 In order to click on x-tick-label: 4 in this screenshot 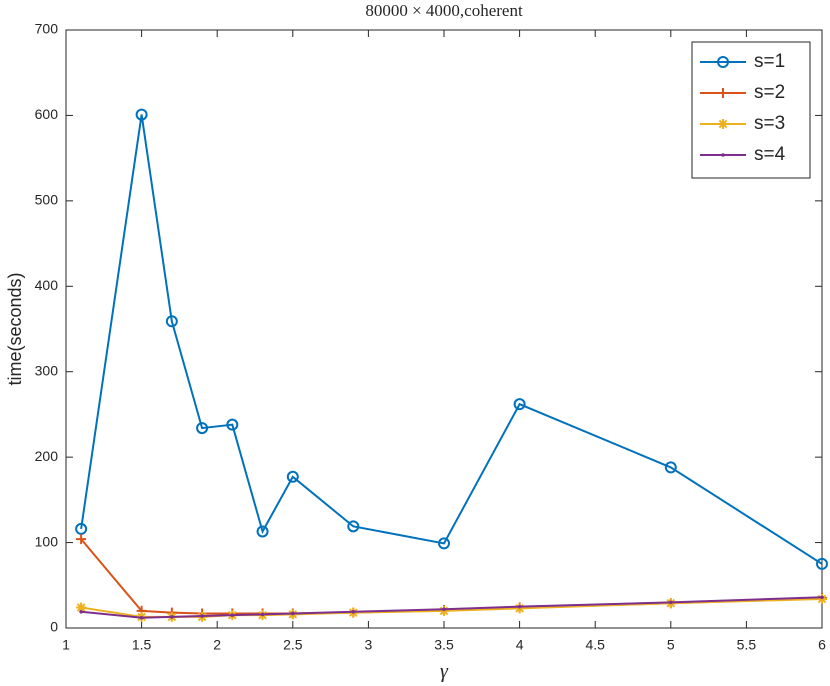, I will do `click(520, 645)`.